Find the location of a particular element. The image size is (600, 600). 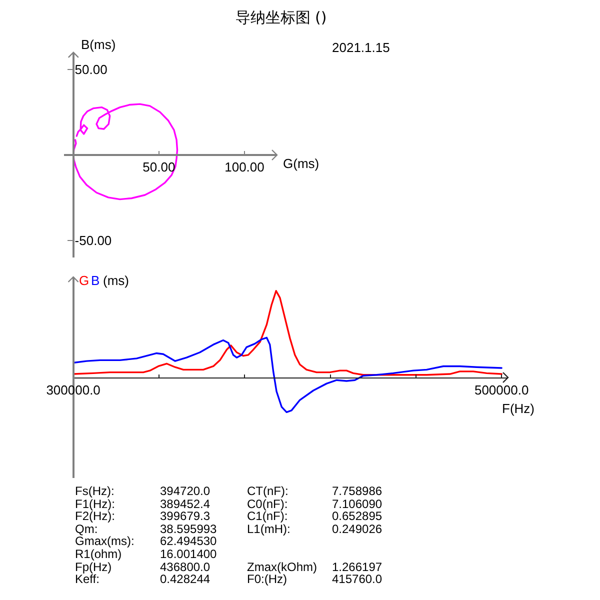

text: 62.494530 is located at coordinates (189, 541).